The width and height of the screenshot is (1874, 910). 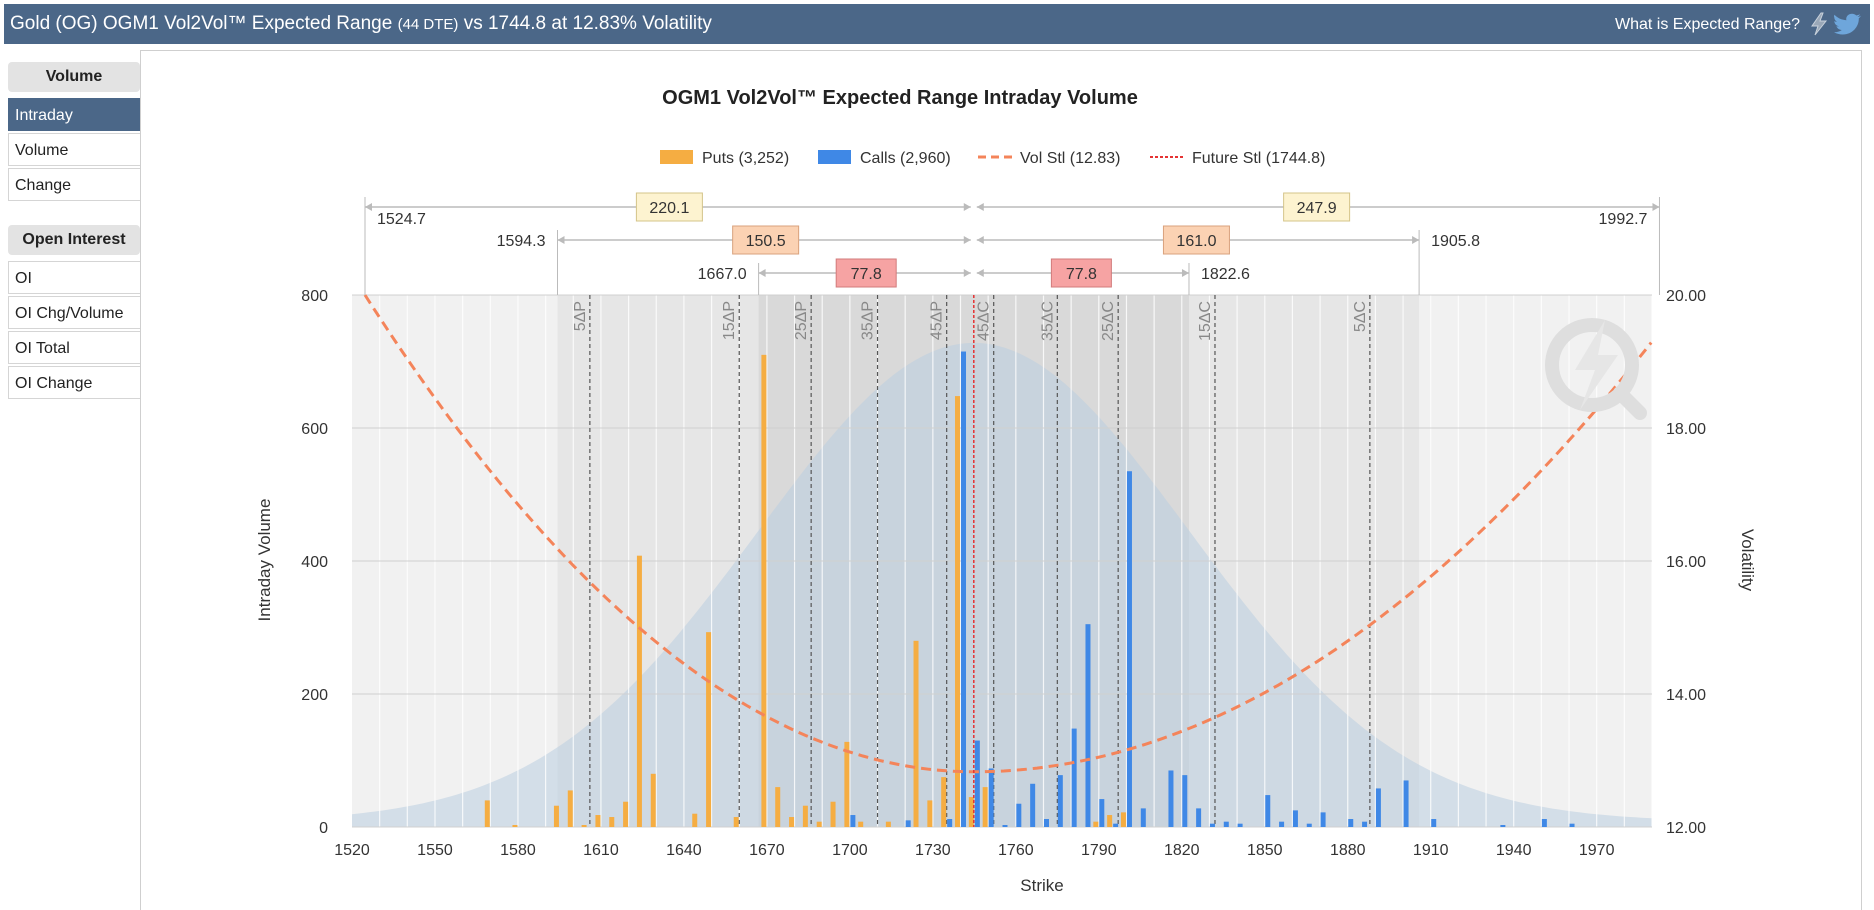 I want to click on range-up-value-1: 161.0, so click(x=1196, y=241).